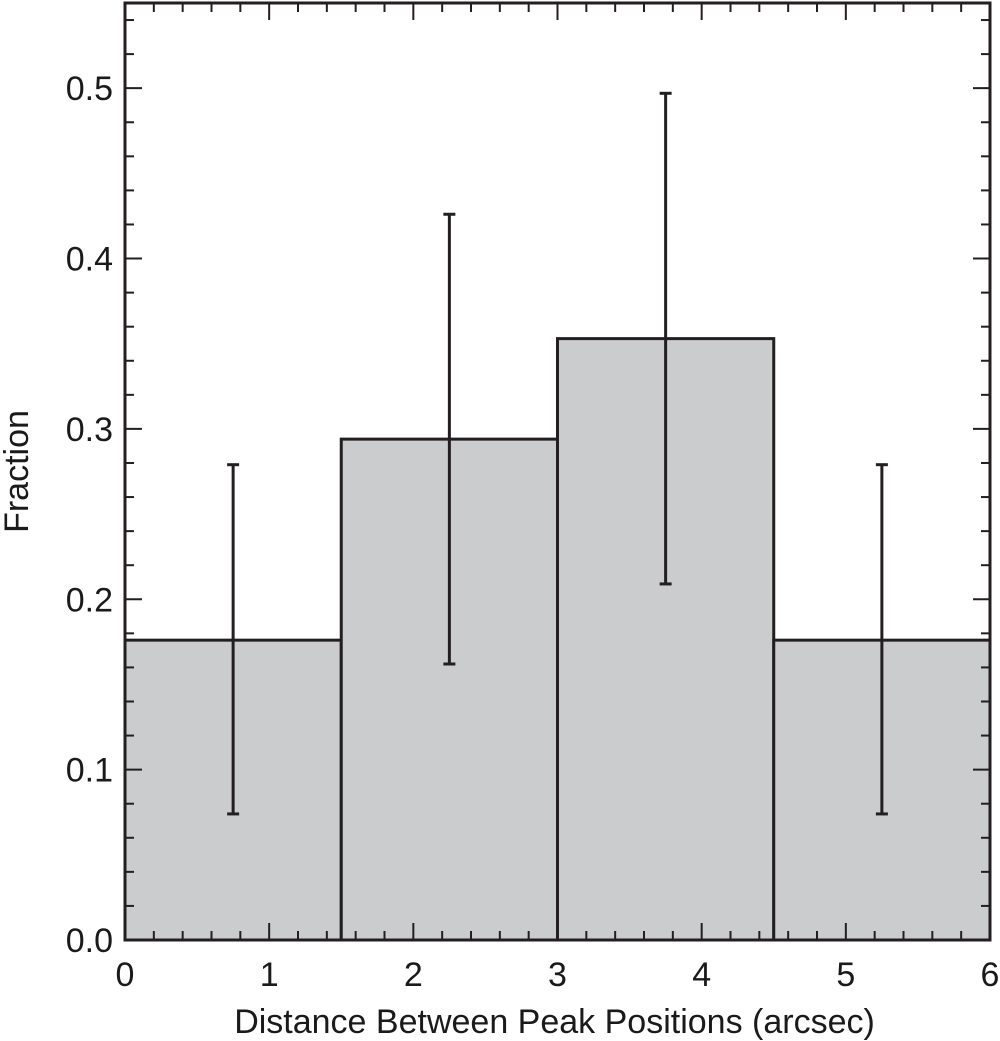 The image size is (1000, 1041). What do you see at coordinates (557, 975) in the screenshot?
I see `x-tick-label: 3` at bounding box center [557, 975].